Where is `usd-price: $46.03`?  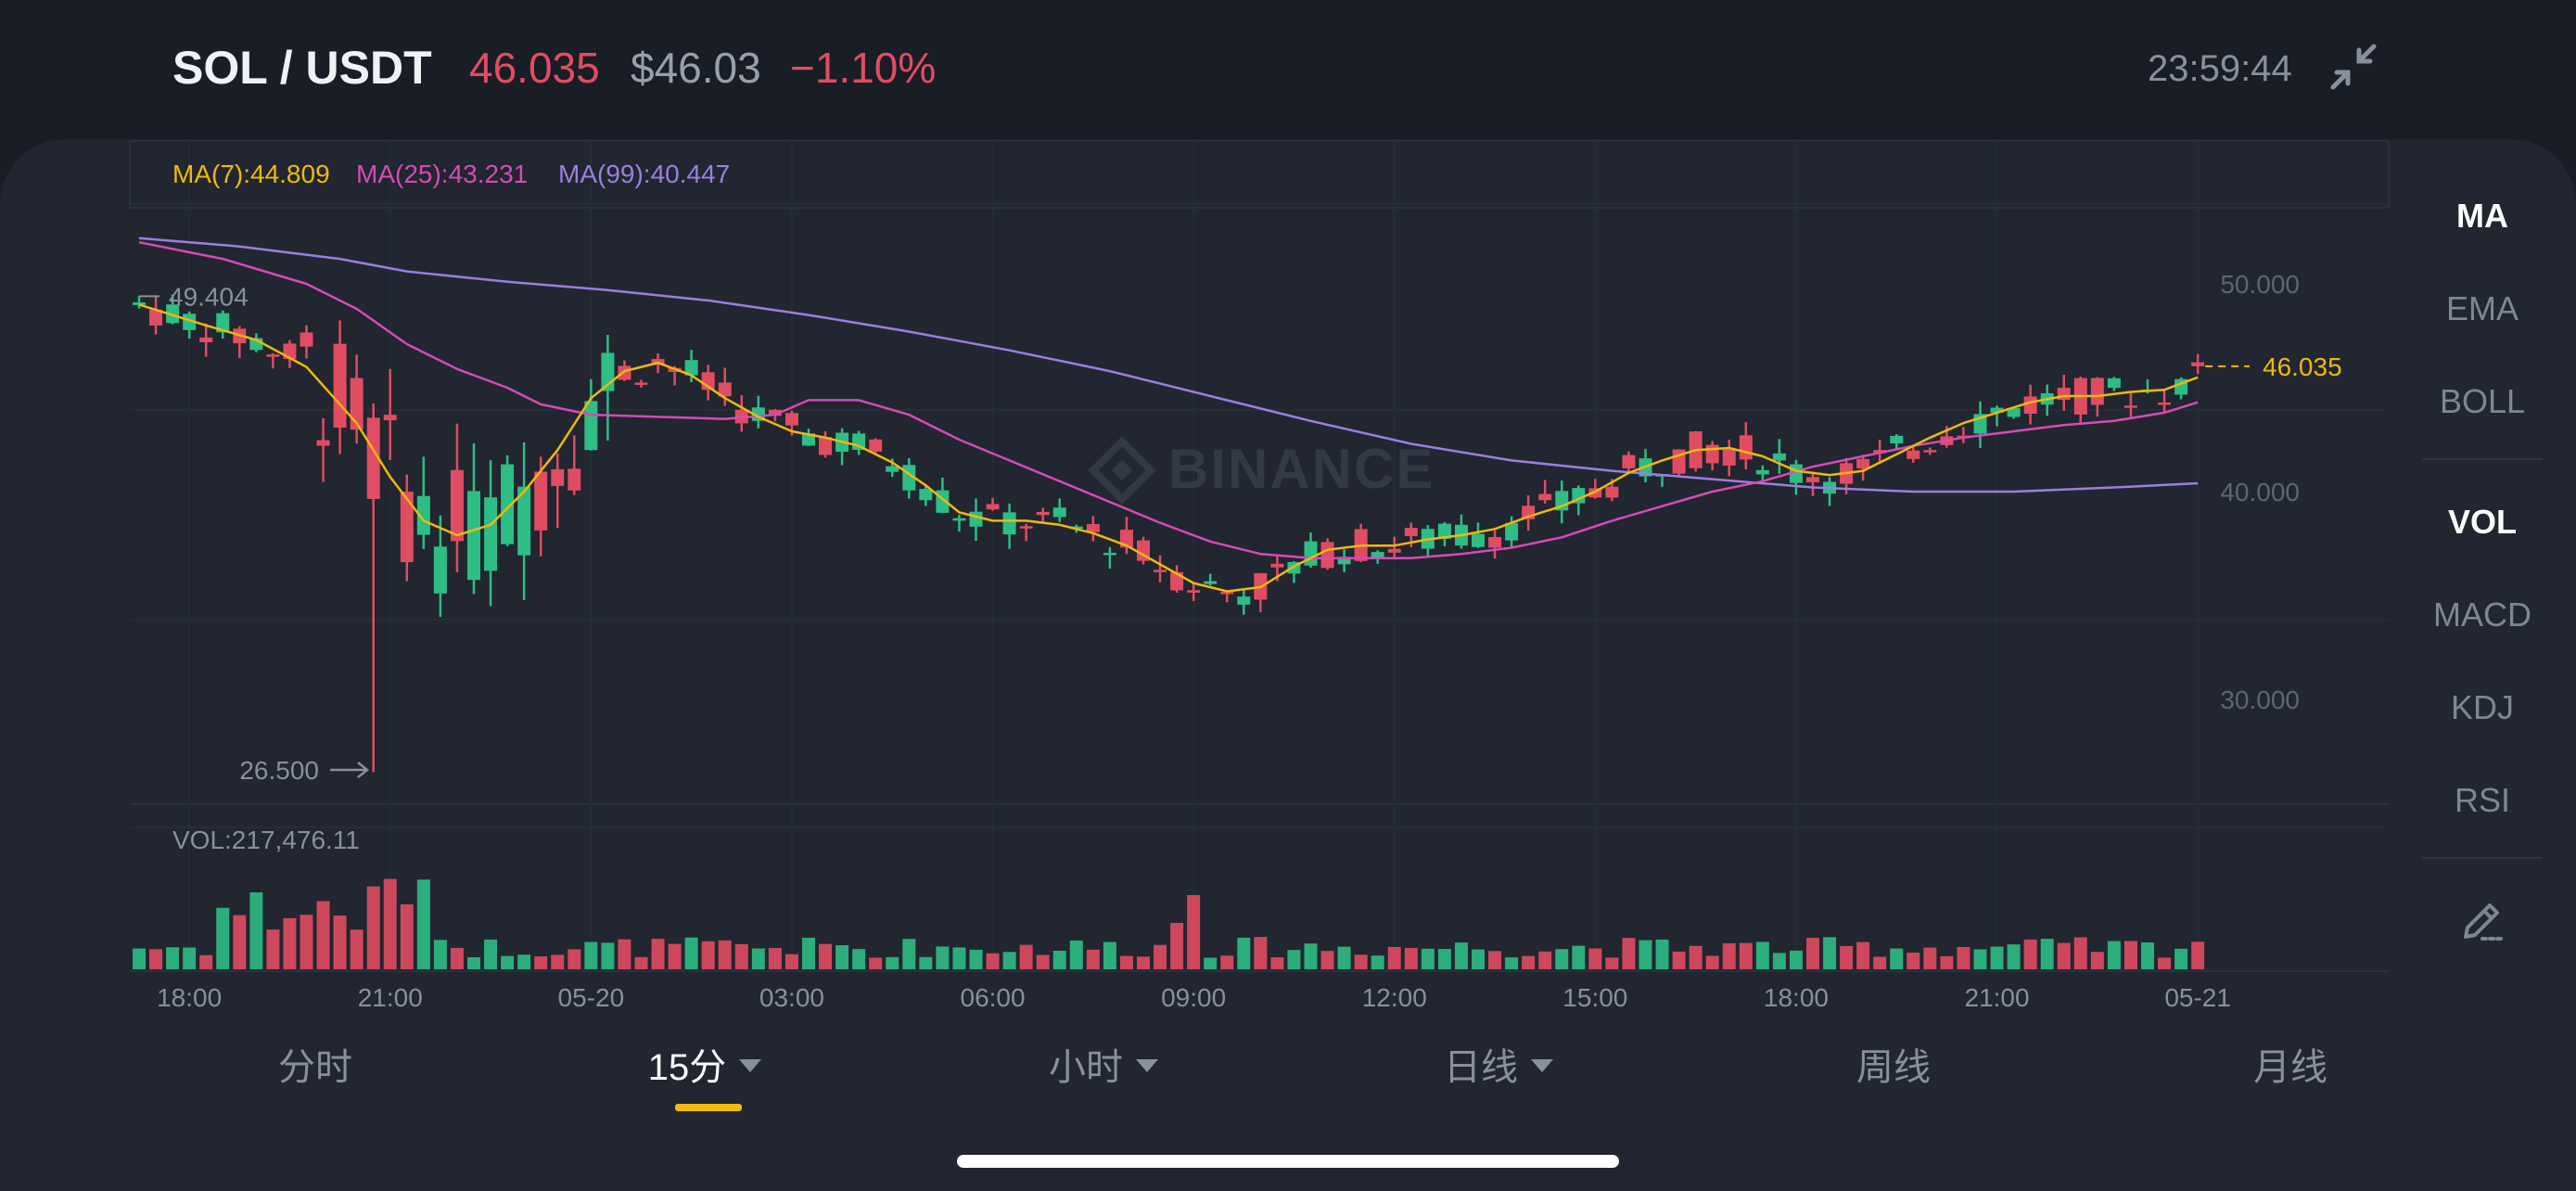
usd-price: $46.03 is located at coordinates (696, 68).